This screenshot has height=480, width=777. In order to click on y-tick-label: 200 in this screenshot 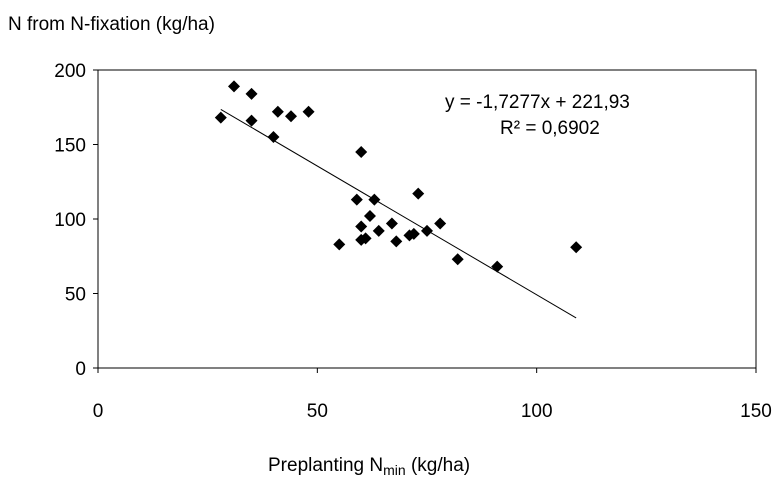, I will do `click(70, 71)`.